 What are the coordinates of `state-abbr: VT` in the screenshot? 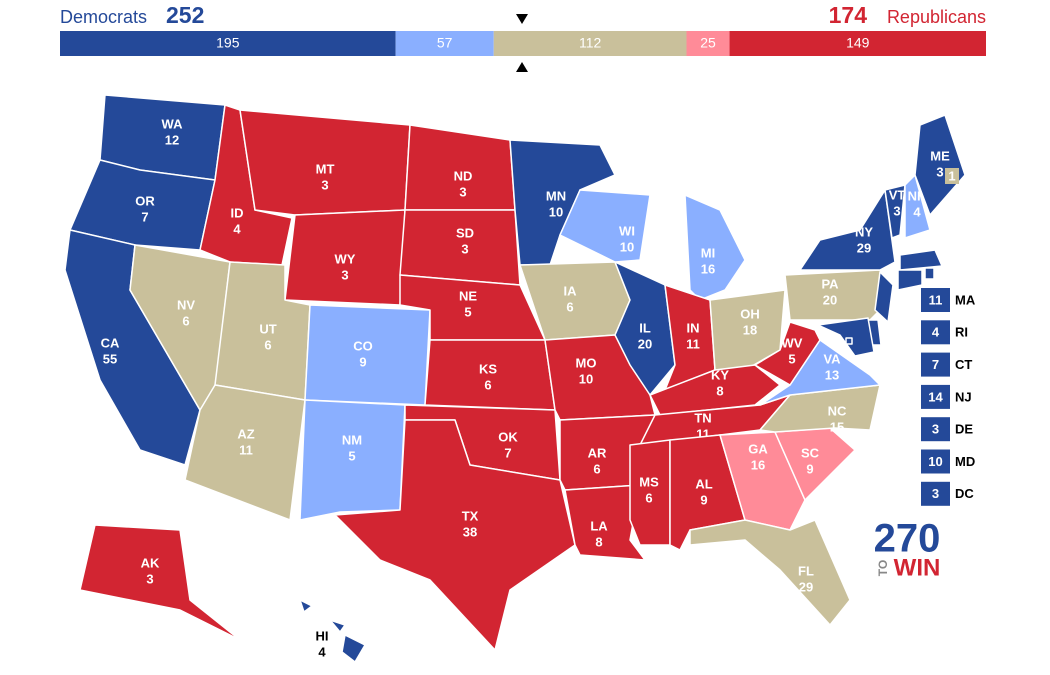 It's located at (897, 194).